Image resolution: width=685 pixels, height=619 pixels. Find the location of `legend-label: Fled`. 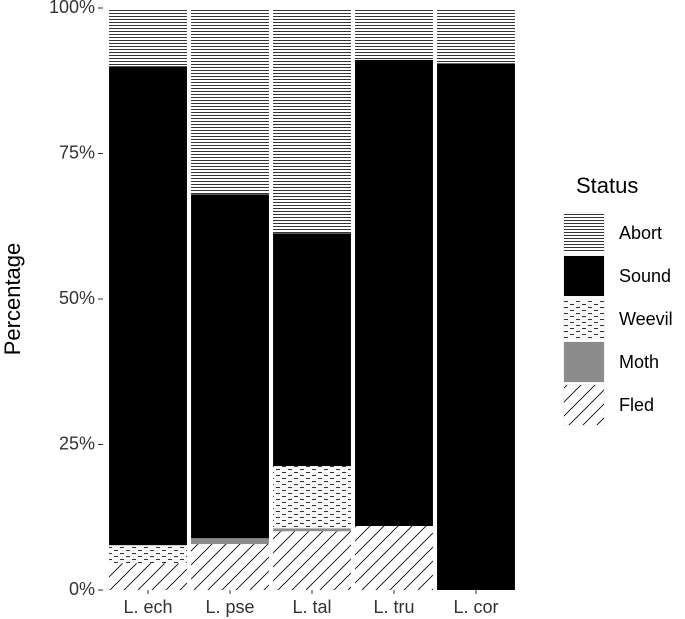

legend-label: Fled is located at coordinates (636, 405).